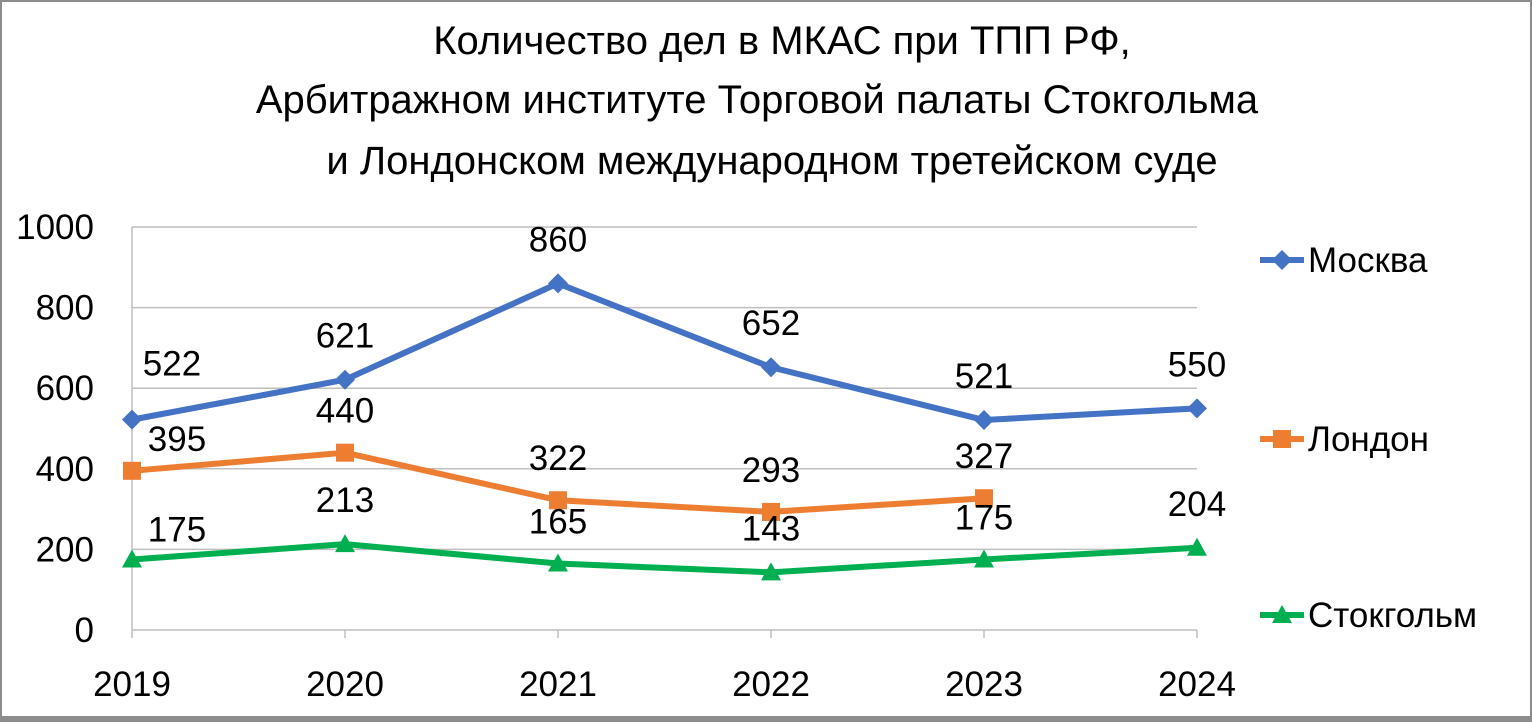  What do you see at coordinates (984, 684) in the screenshot?
I see `x-tick-label: 2023` at bounding box center [984, 684].